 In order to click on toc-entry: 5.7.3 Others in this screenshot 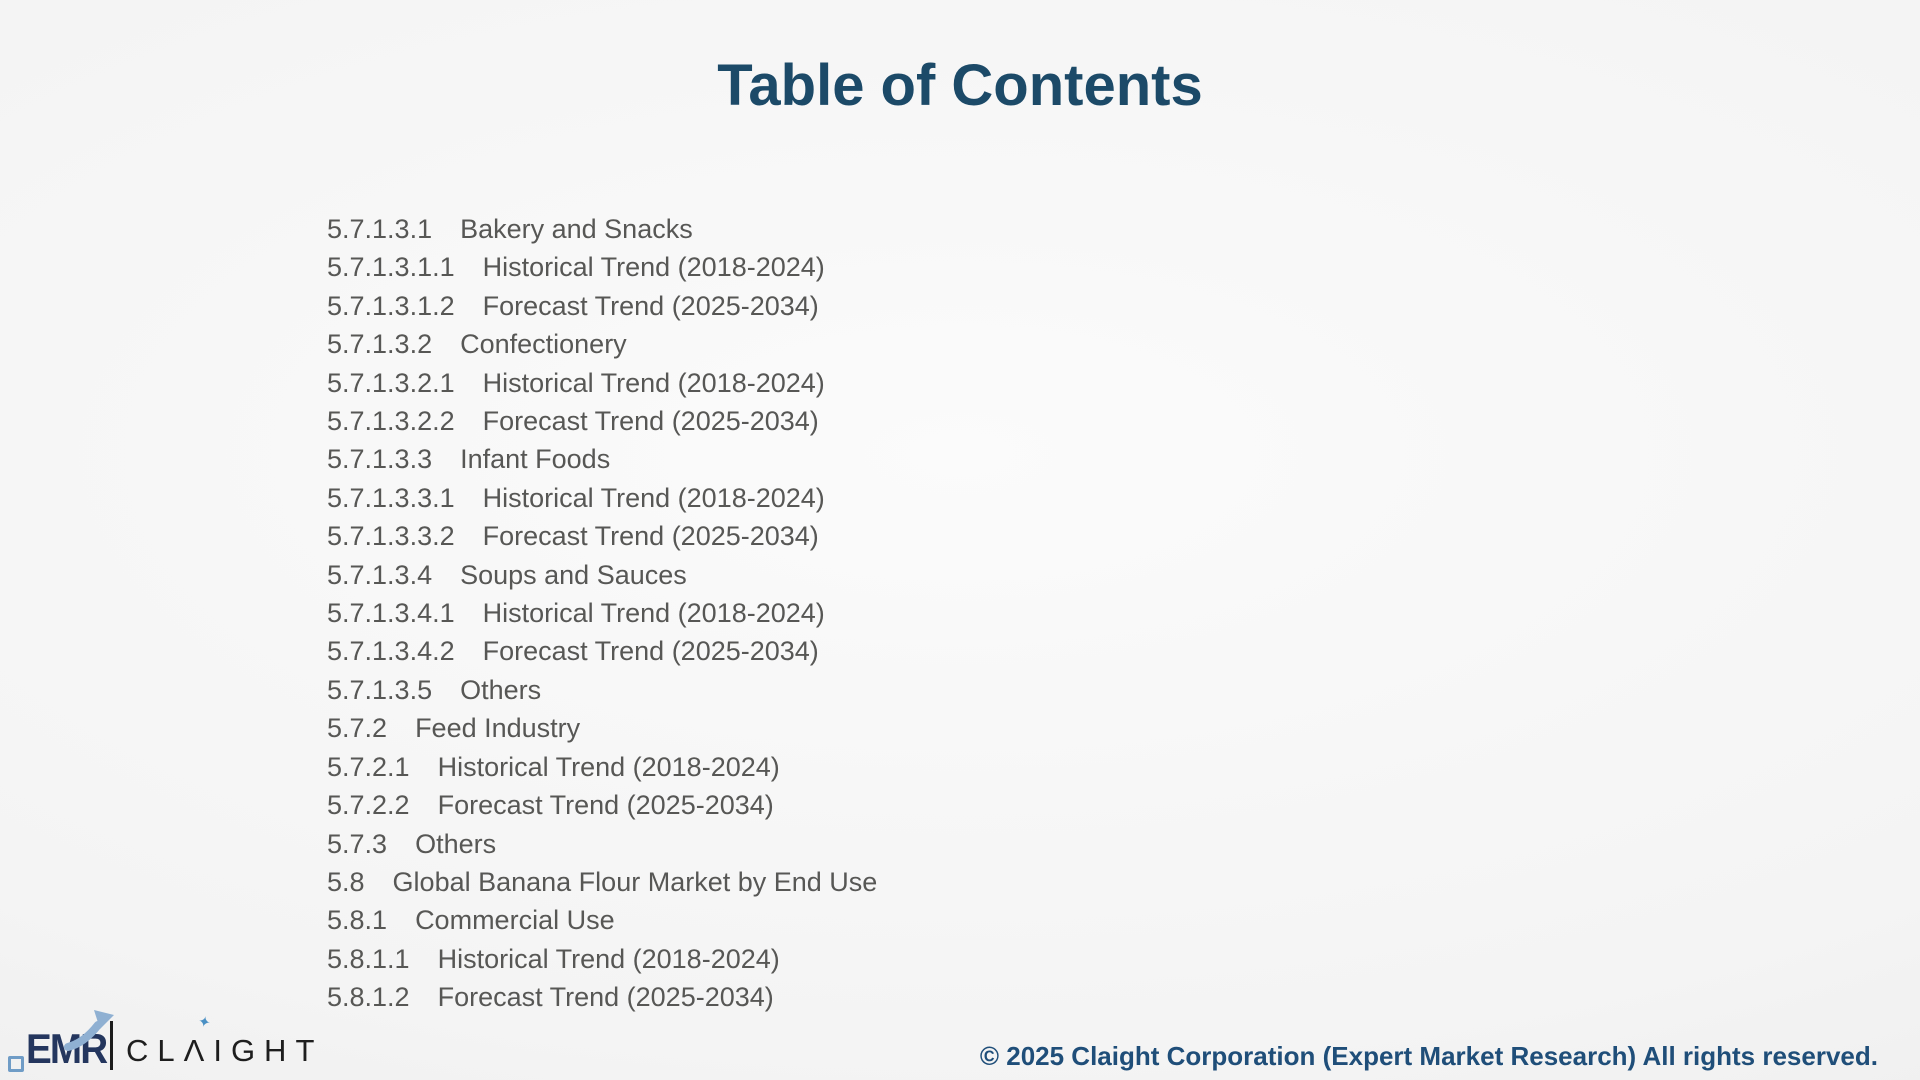, I will do `click(602, 844)`.